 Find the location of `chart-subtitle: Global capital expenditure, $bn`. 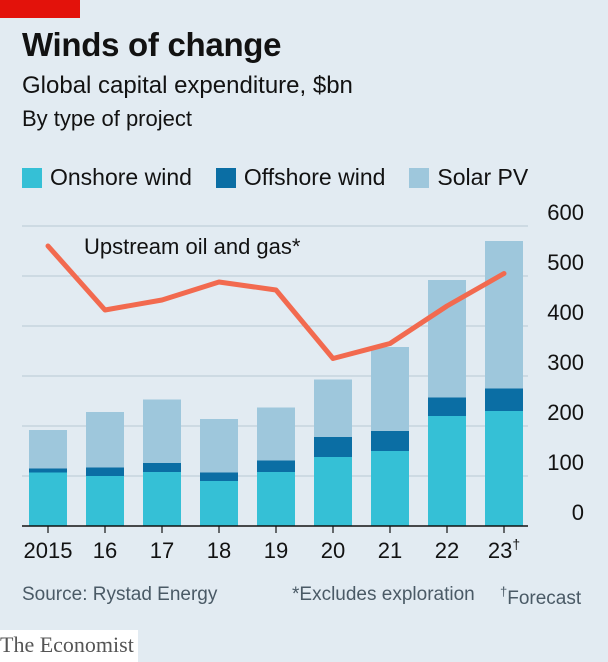

chart-subtitle: Global capital expenditure, $bn is located at coordinates (187, 85).